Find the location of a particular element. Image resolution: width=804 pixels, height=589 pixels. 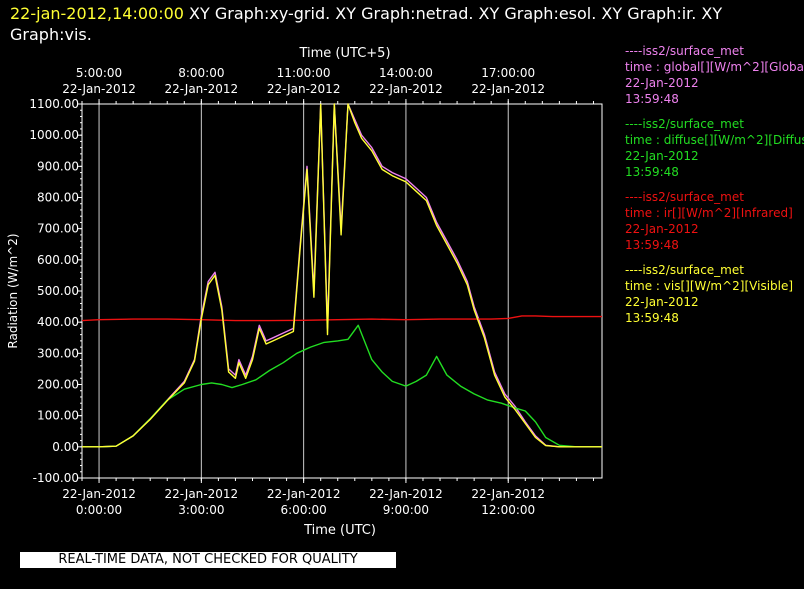

x2-tick-time-2: 11:00:00 is located at coordinates (304, 73).